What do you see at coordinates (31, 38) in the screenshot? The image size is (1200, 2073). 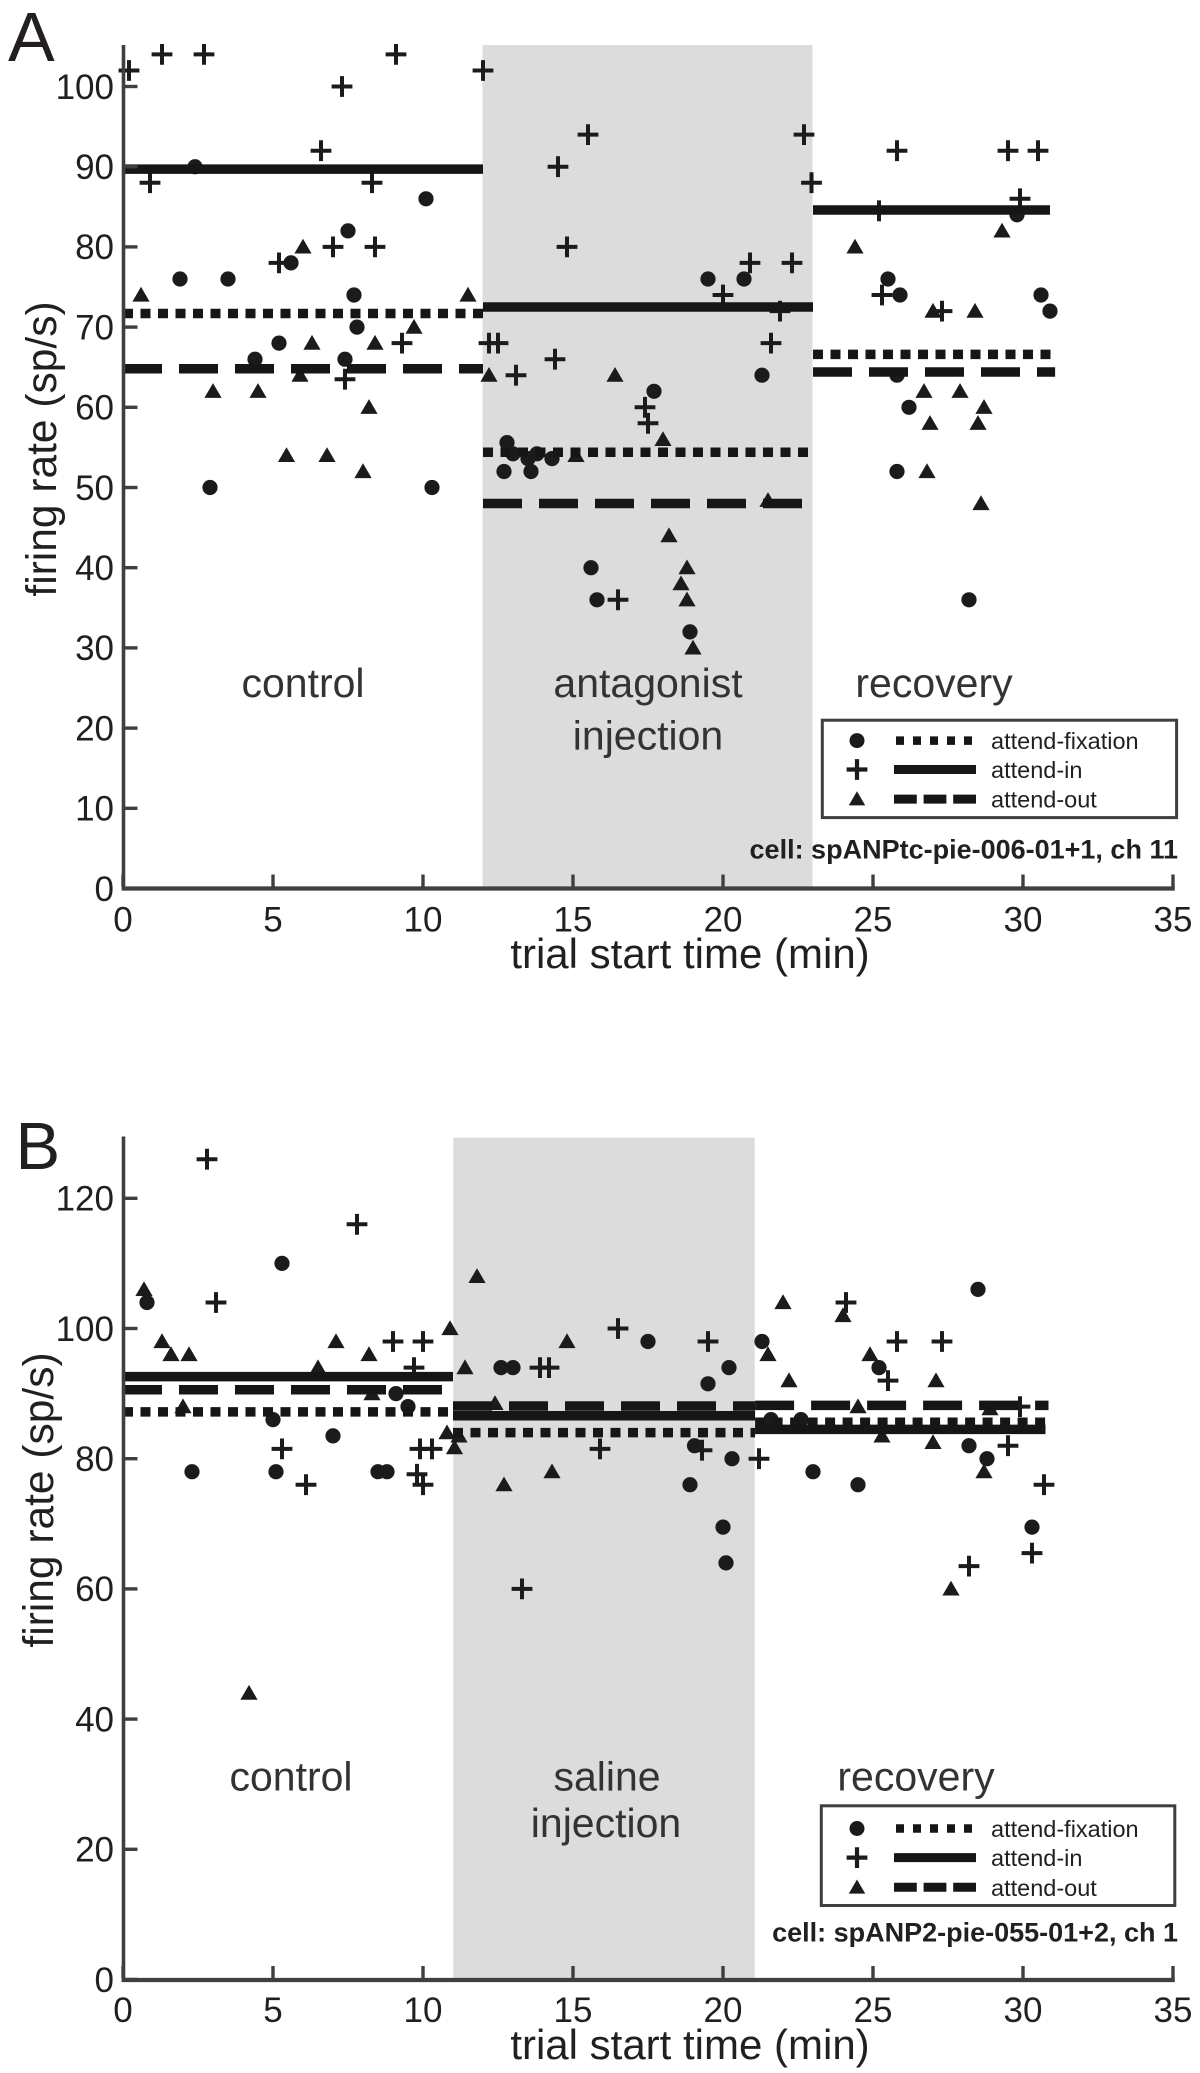 I see `svg-text: A` at bounding box center [31, 38].